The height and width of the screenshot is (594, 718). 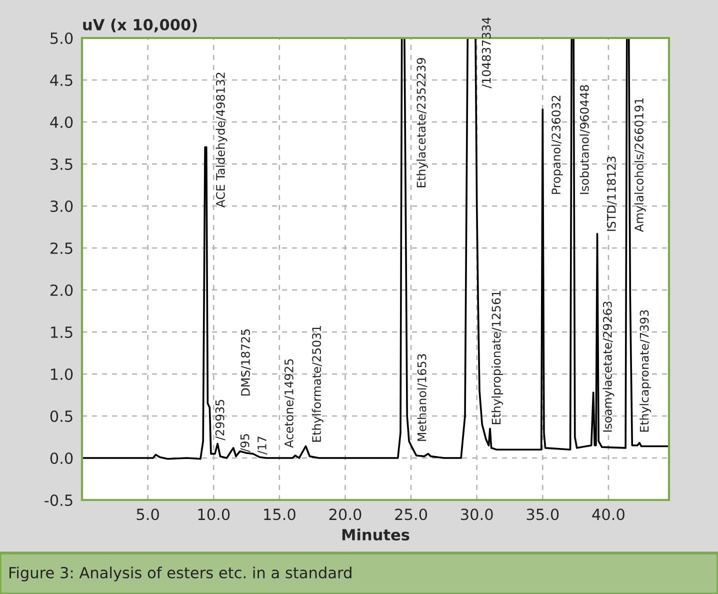 I want to click on annotation: /17, so click(x=263, y=445).